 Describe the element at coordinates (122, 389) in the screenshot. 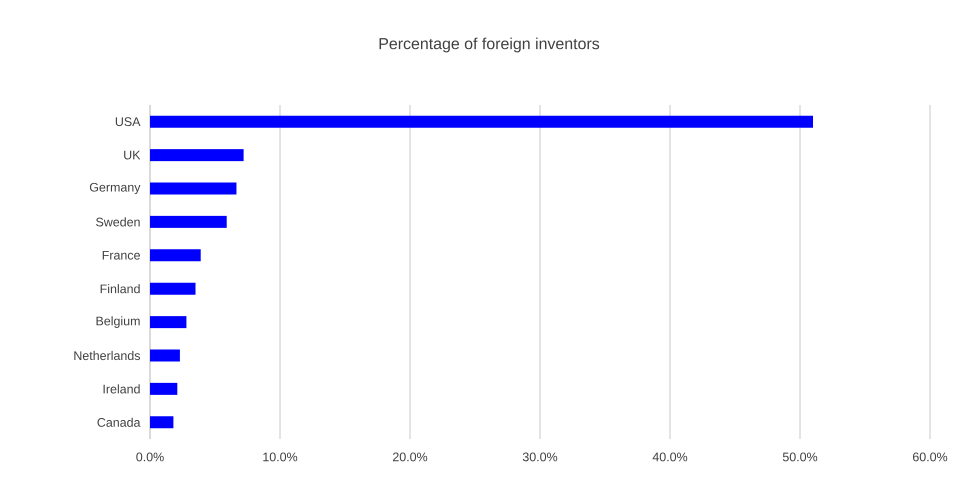

I see `y-tick-label: Ireland` at that location.